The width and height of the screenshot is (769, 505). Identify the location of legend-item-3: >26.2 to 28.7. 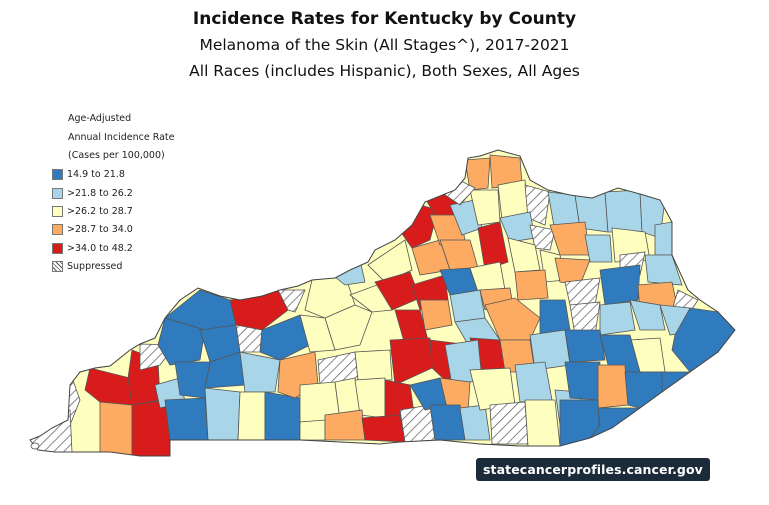
(113, 211).